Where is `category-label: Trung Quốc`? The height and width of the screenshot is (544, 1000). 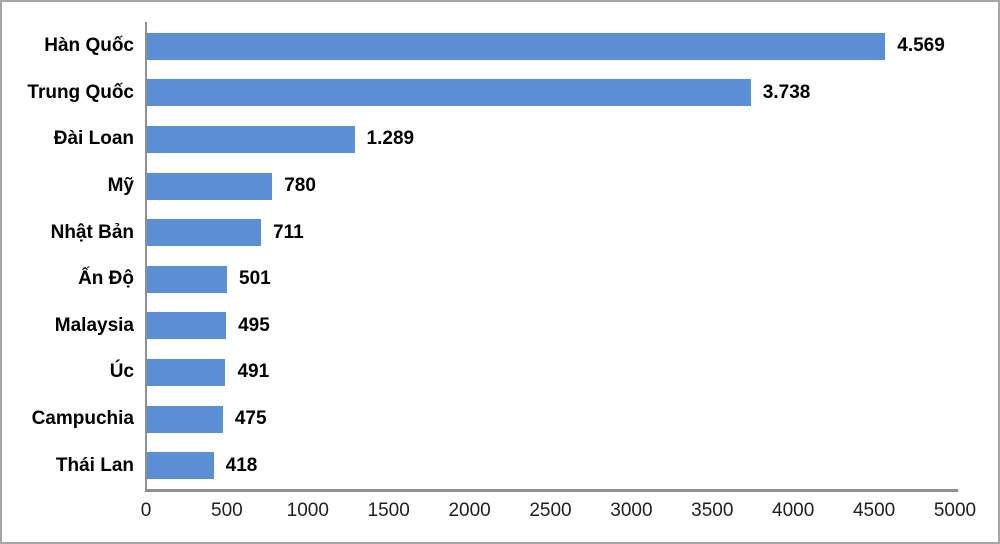 category-label: Trung Quốc is located at coordinates (80, 92).